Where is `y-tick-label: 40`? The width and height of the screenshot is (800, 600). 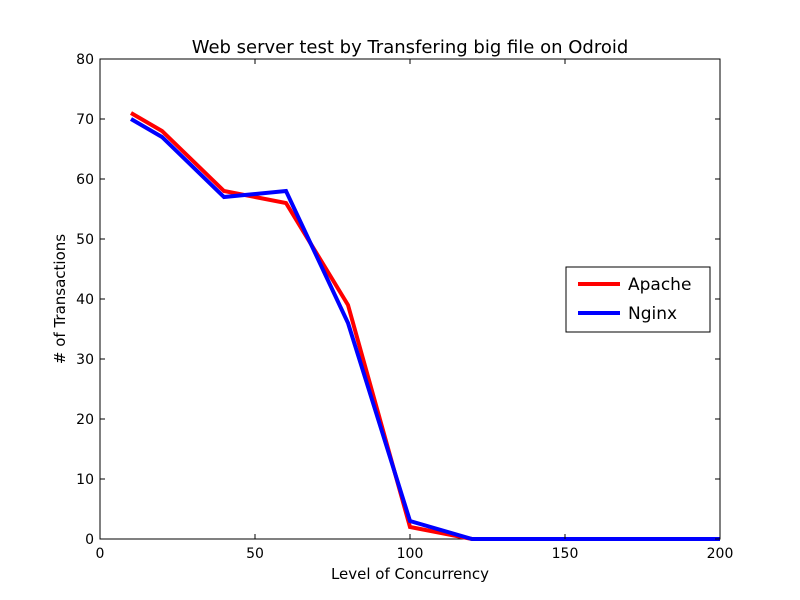 y-tick-label: 40 is located at coordinates (85, 300).